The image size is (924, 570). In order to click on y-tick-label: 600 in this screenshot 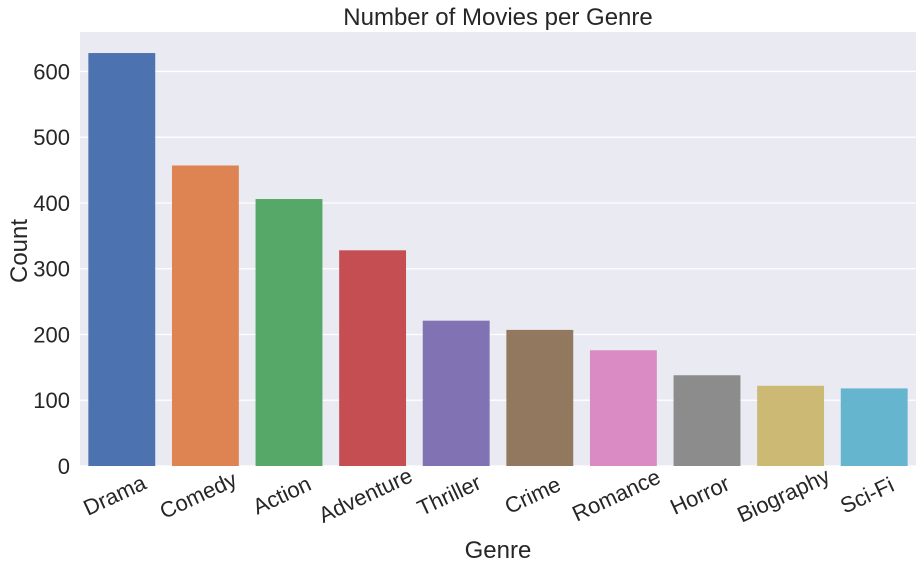, I will do `click(51, 71)`.